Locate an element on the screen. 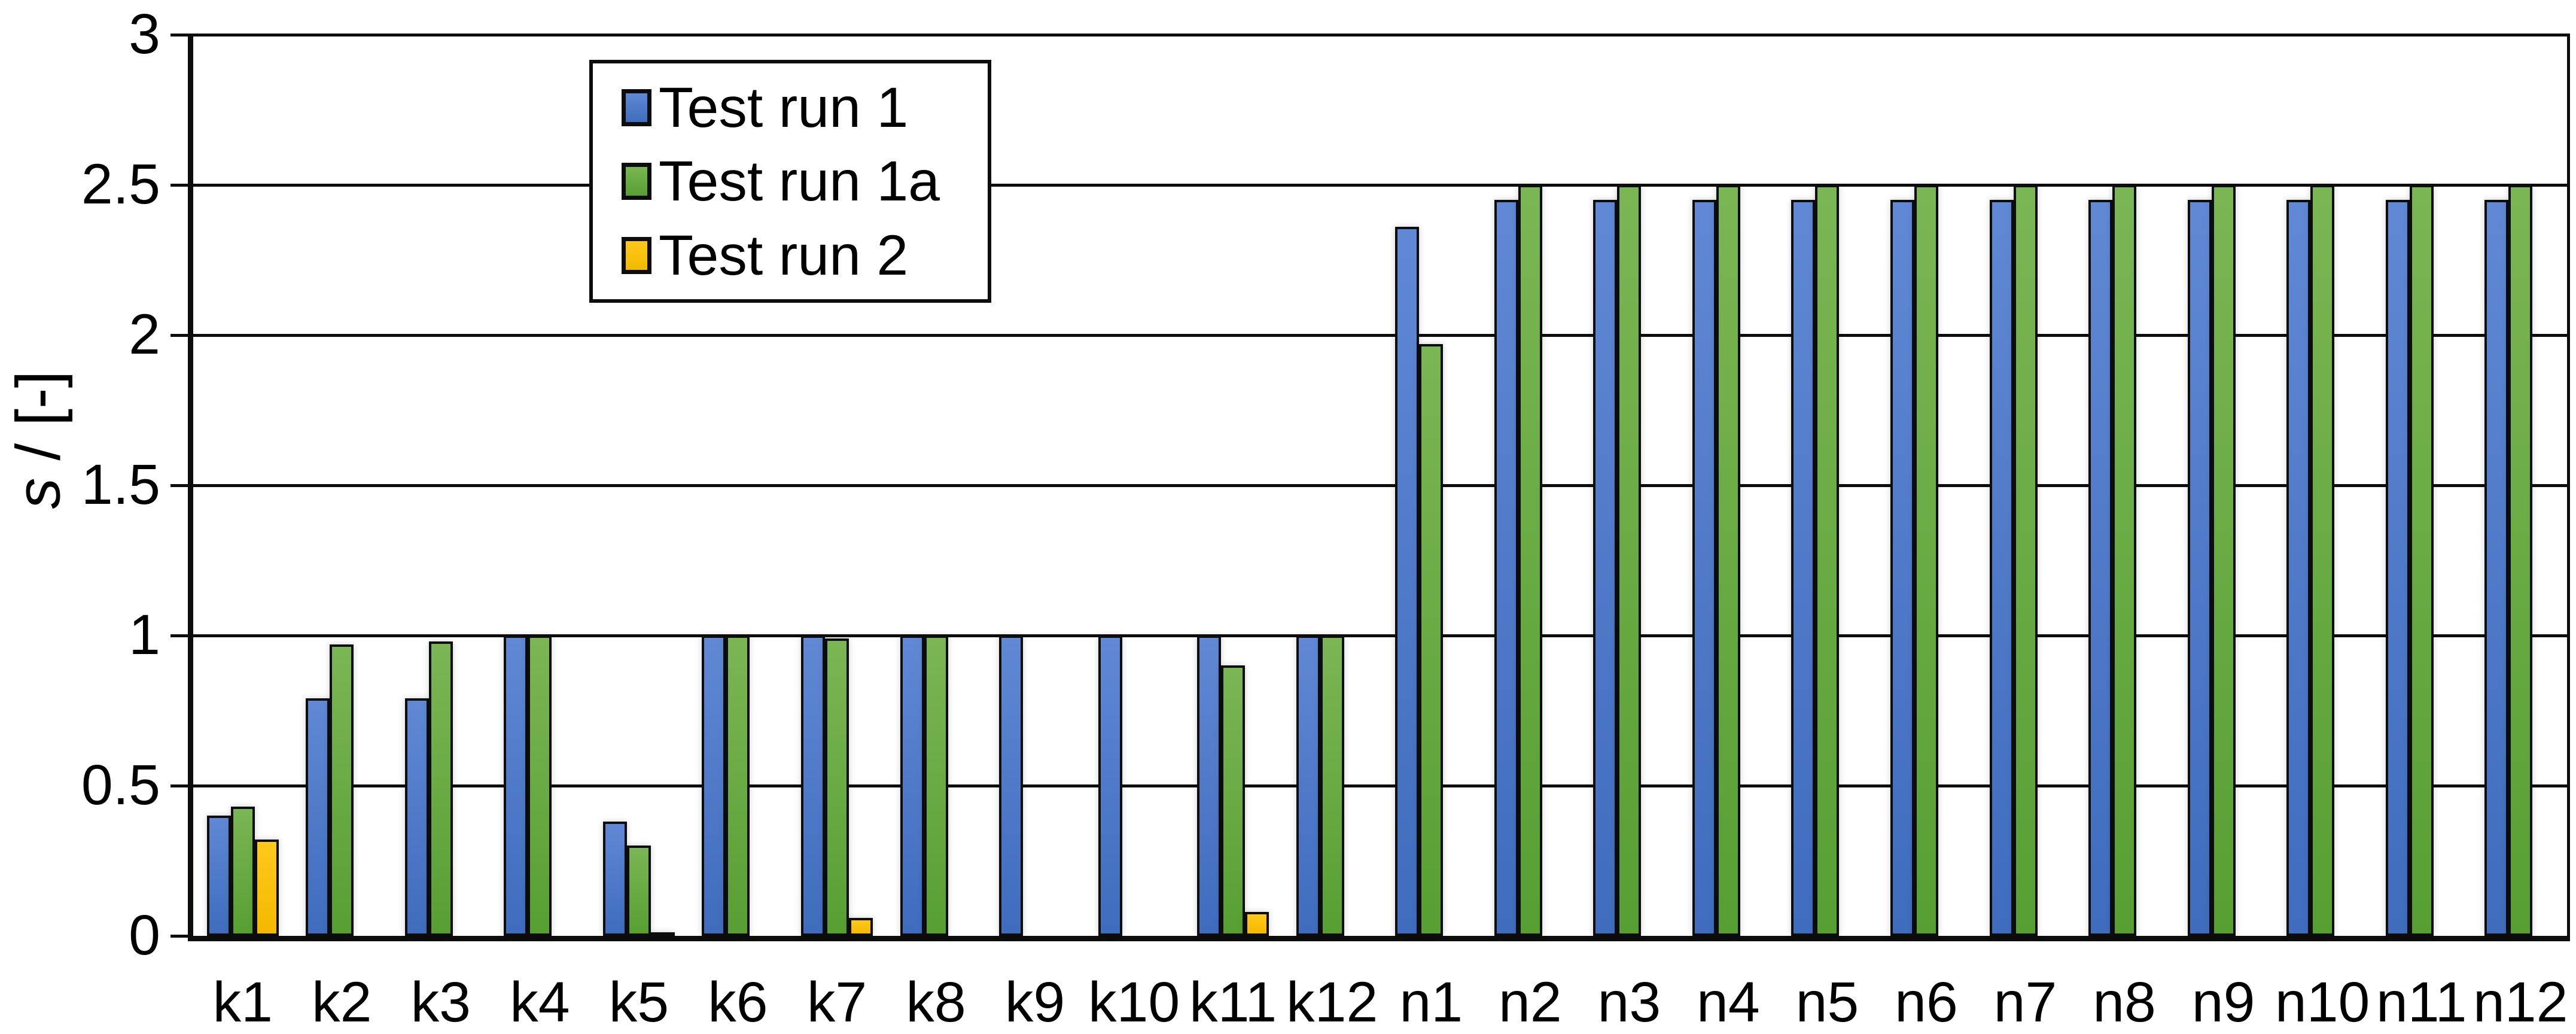 Image resolution: width=2576 pixels, height=1034 pixels. x-axis-category-label: k8 is located at coordinates (936, 1002).